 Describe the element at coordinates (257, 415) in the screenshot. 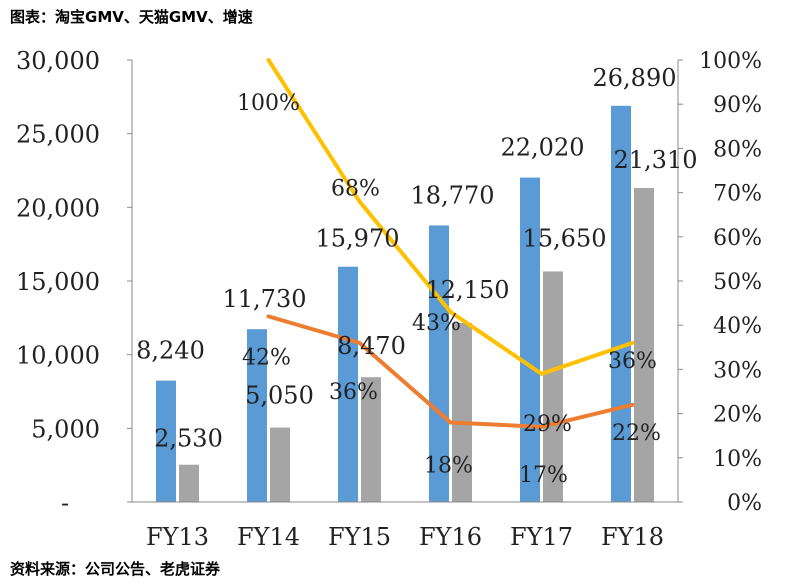

I see `bar-s1-FY14` at that location.